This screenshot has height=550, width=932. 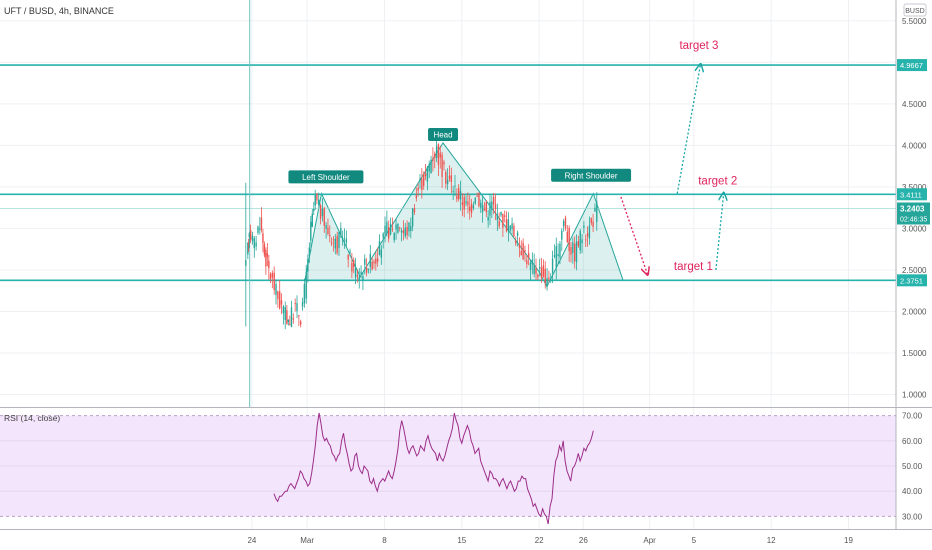 I want to click on target-label: target 2, so click(x=717, y=181).